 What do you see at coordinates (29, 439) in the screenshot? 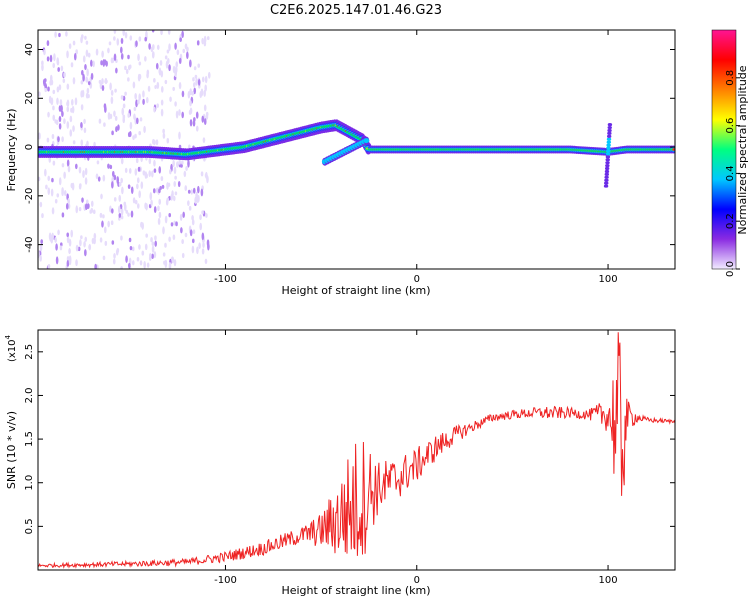
I see `y-tick-label: 1.5` at bounding box center [29, 439].